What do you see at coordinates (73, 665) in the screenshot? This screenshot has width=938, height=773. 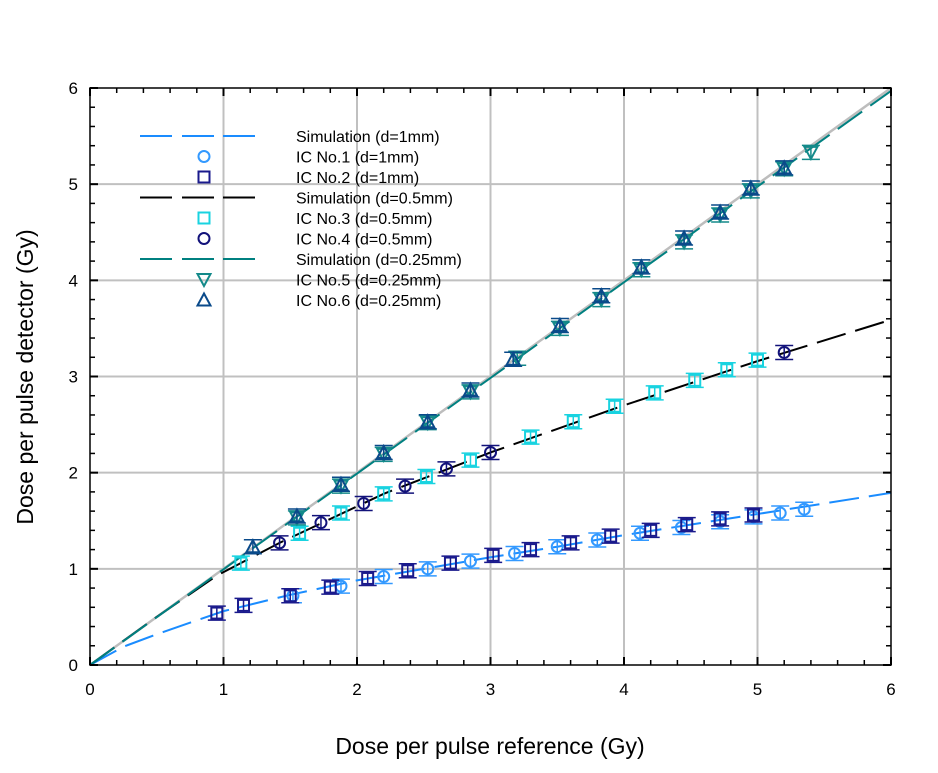 I see `y-tick-label: 0` at bounding box center [73, 665].